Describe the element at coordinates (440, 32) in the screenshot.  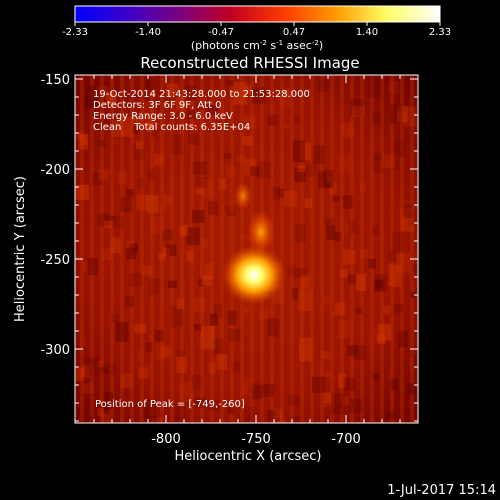
I see `colorbar-tick-label: 2.33` at that location.